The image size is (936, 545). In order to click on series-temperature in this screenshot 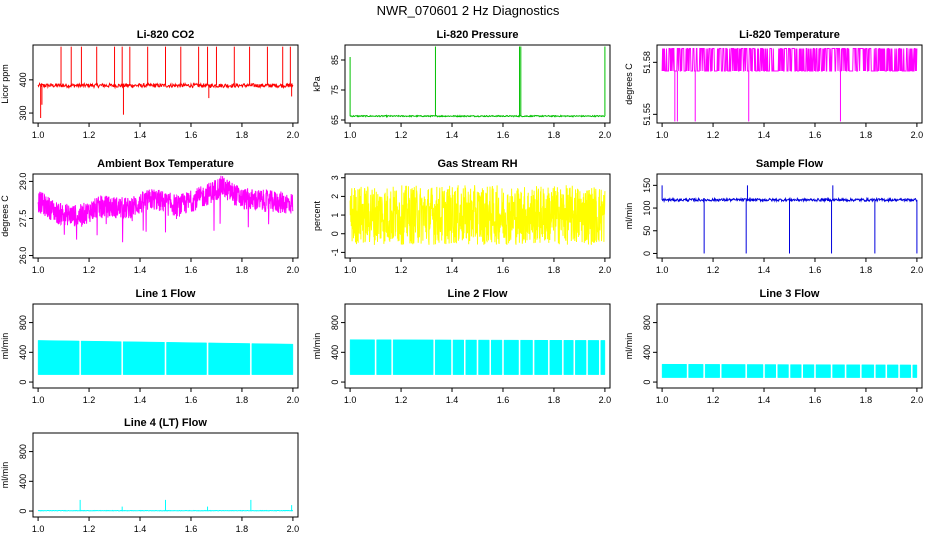, I will do `click(789, 85)`.